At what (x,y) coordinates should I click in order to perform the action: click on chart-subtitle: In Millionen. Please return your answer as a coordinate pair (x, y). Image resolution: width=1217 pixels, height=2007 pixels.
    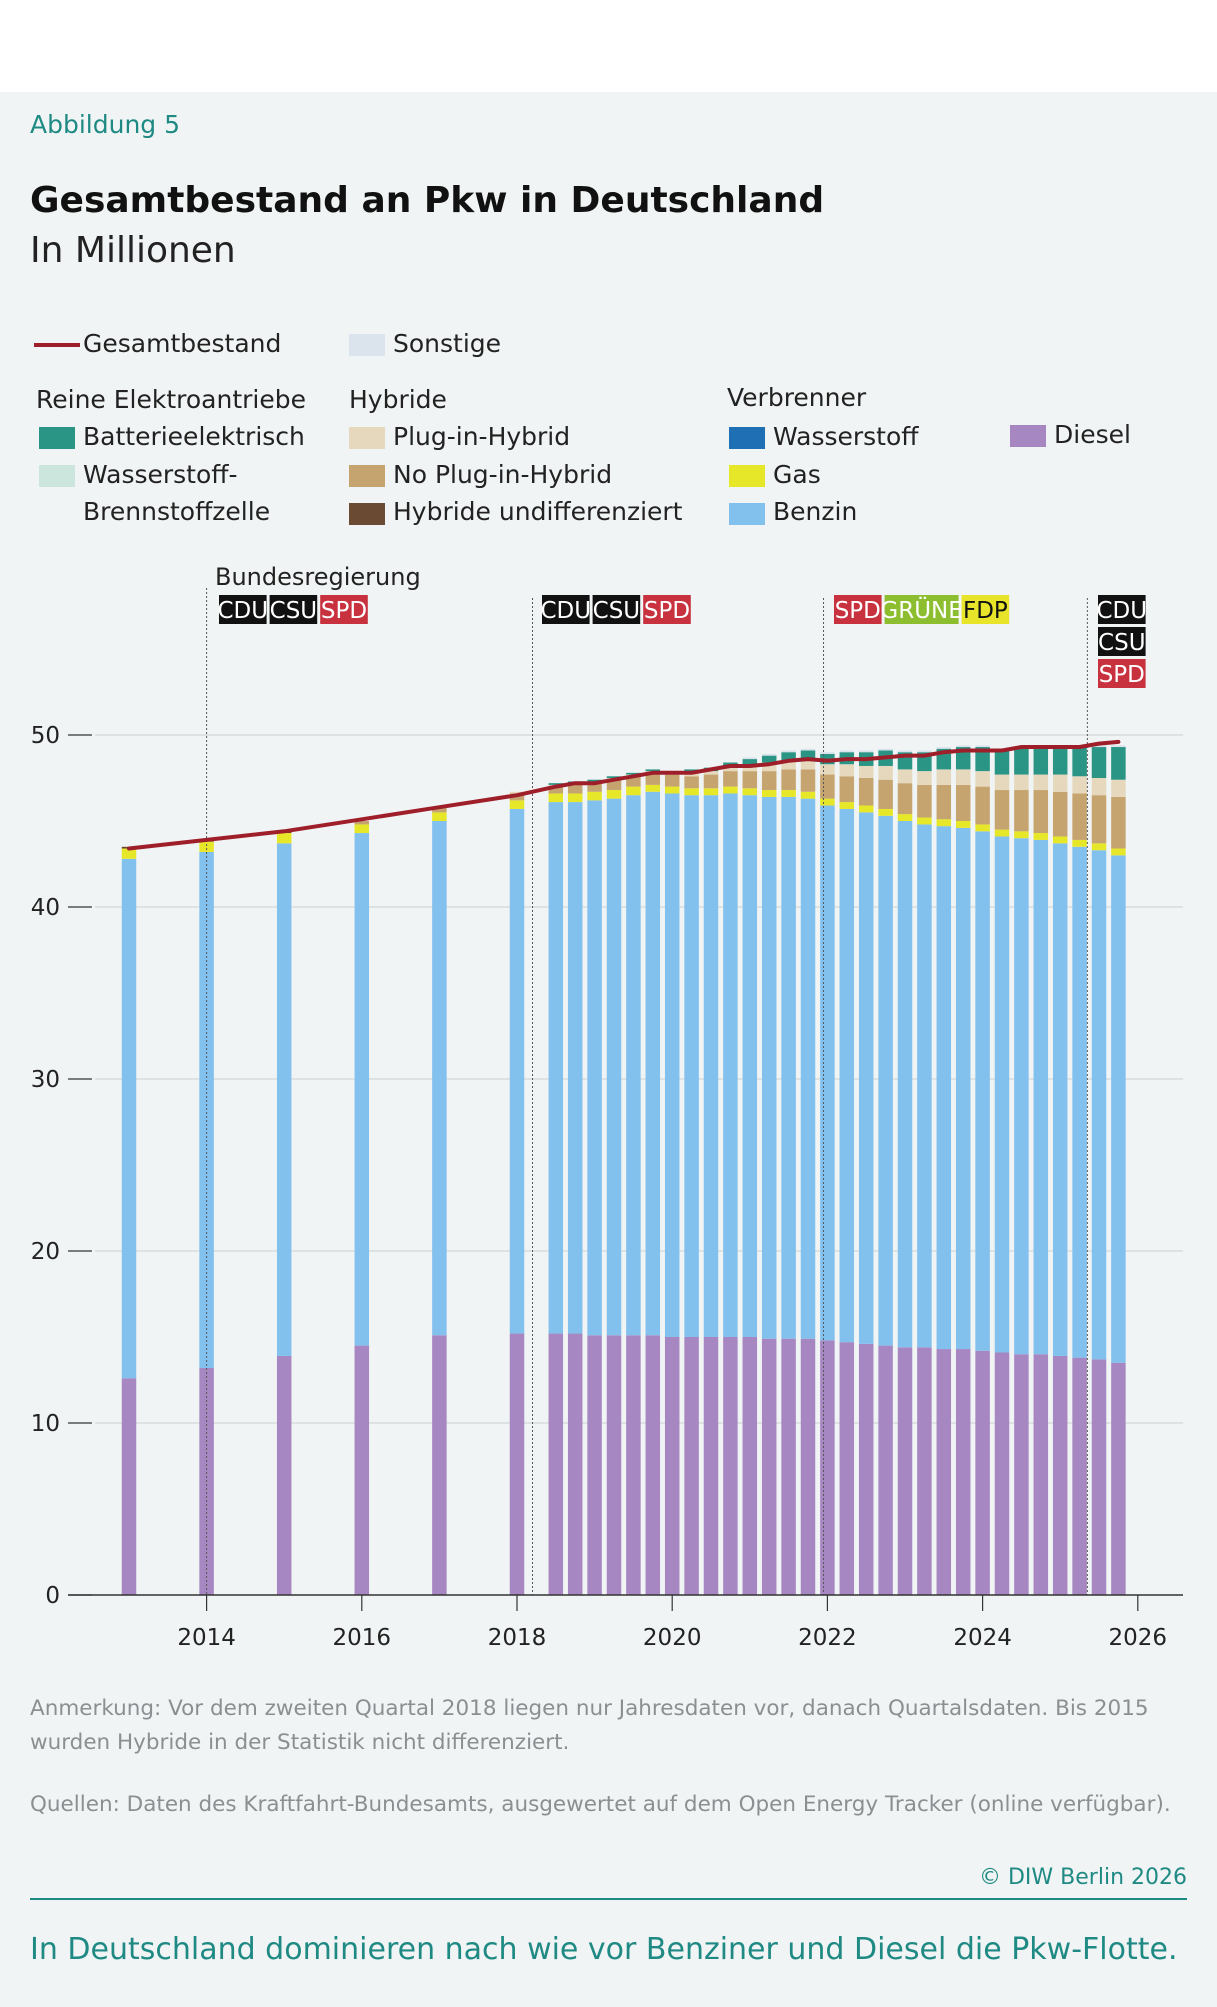
    Looking at the image, I should click on (133, 250).